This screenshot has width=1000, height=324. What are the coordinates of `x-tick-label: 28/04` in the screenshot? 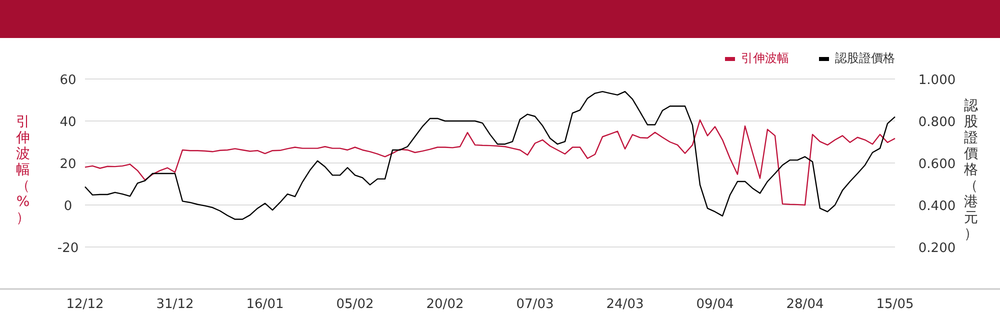 It's located at (805, 304).